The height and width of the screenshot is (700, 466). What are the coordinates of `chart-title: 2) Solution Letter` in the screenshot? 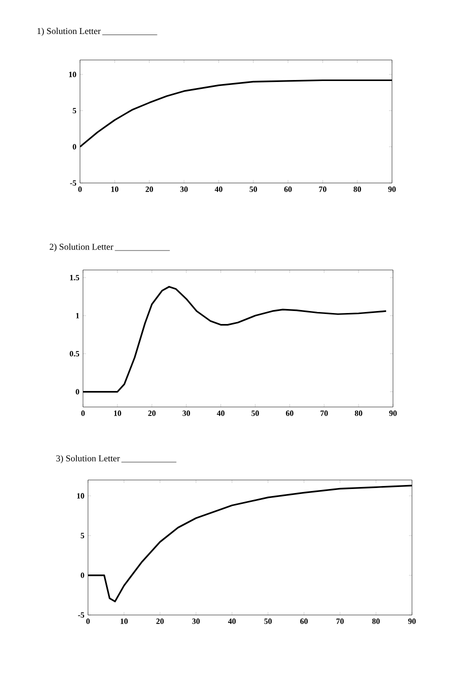 It's located at (82, 247).